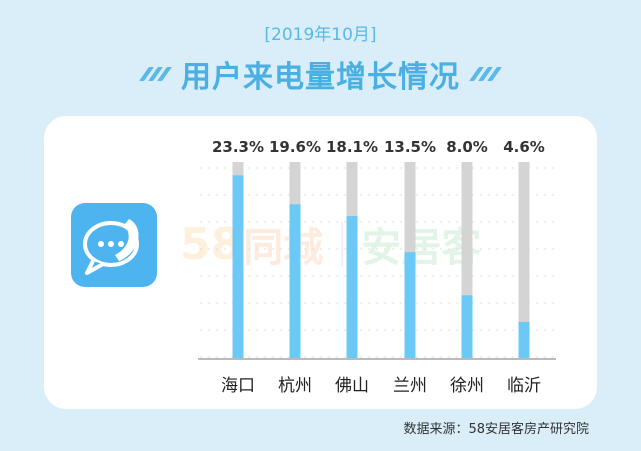  Describe the element at coordinates (410, 386) in the screenshot. I see `category-label: 兰州` at that location.